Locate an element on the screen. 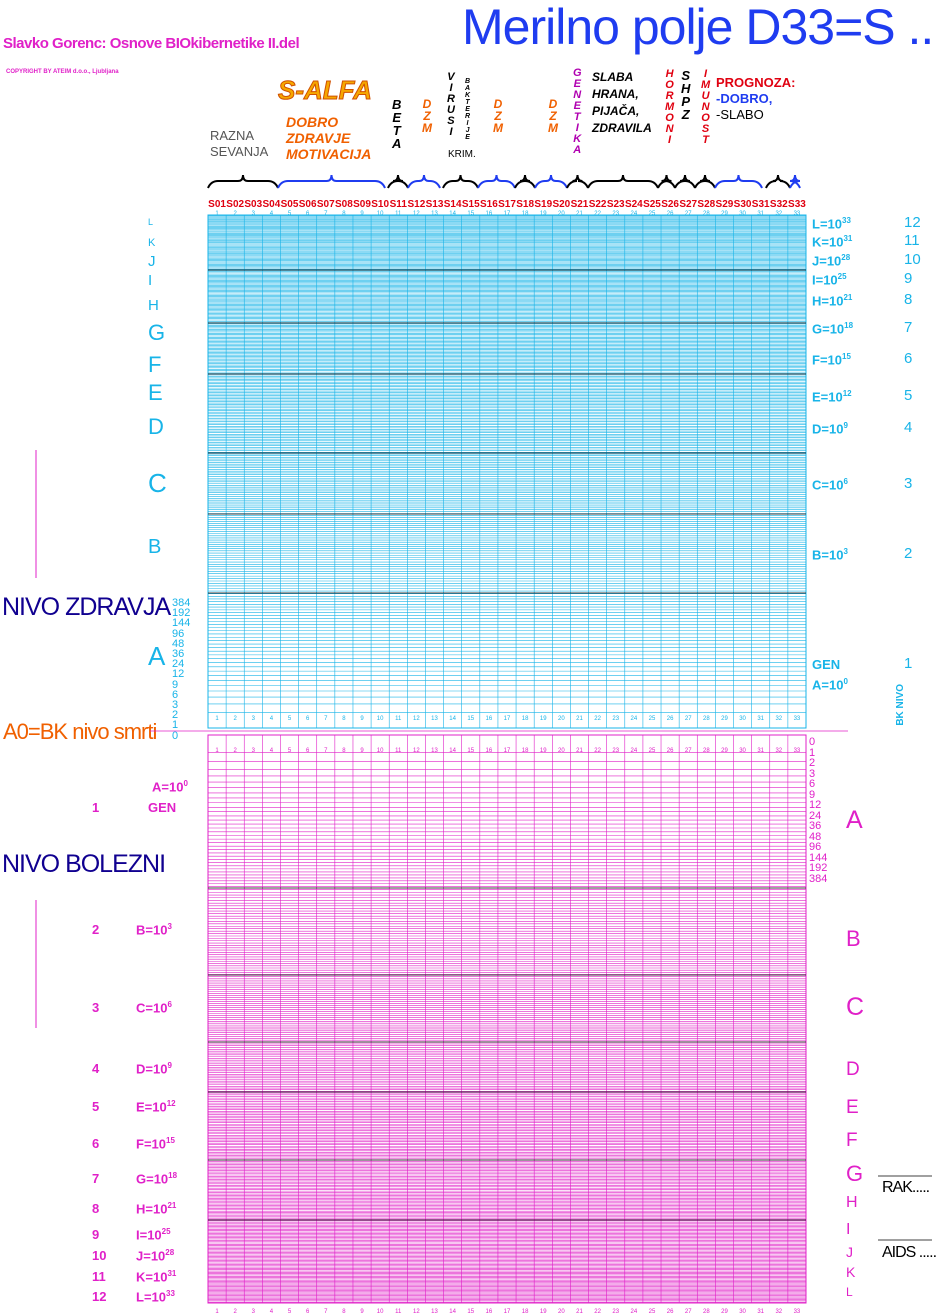  health-scale-value: 96 is located at coordinates (178, 633).